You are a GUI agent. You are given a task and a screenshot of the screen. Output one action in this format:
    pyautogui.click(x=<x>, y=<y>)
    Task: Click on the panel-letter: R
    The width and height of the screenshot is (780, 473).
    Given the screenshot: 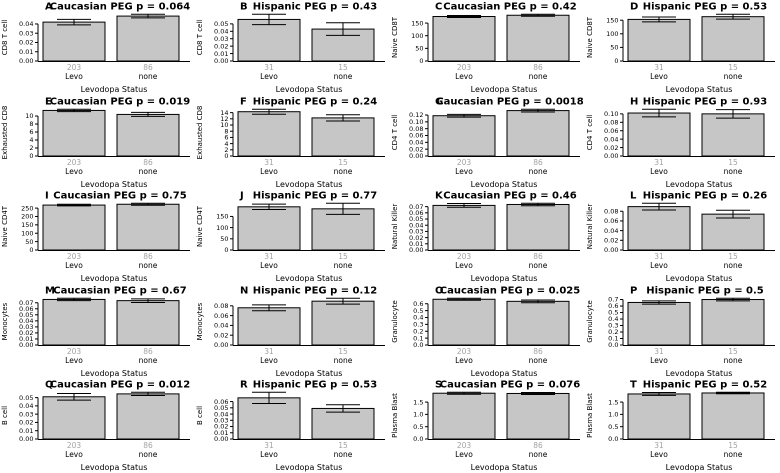 What is the action you would take?
    pyautogui.click(x=244, y=385)
    